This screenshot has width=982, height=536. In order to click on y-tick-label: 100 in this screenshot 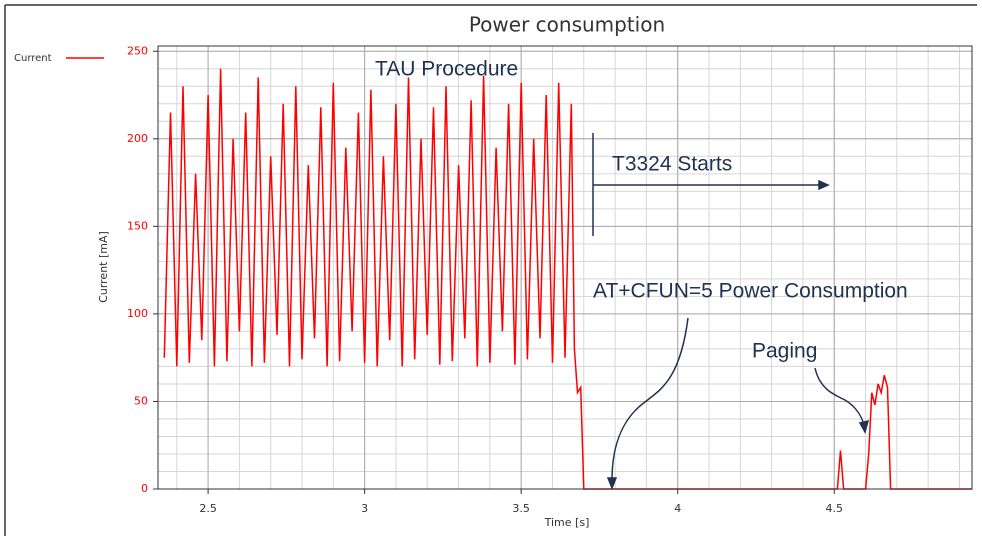, I will do `click(137, 313)`.